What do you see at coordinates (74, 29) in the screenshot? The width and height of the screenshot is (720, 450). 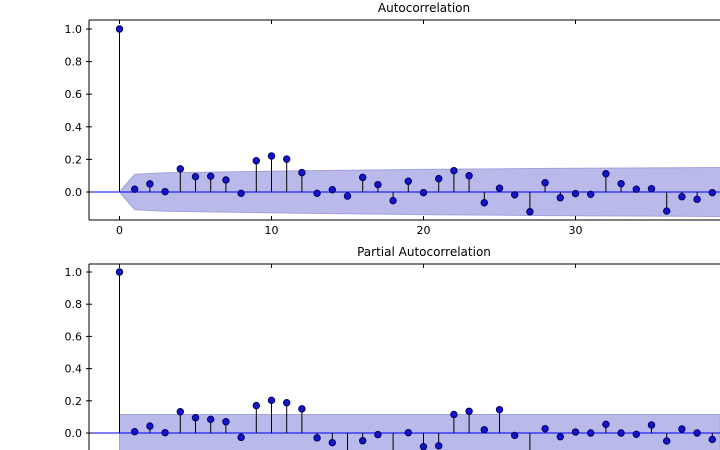 I see `acf-ytick-label: 1.0` at bounding box center [74, 29].